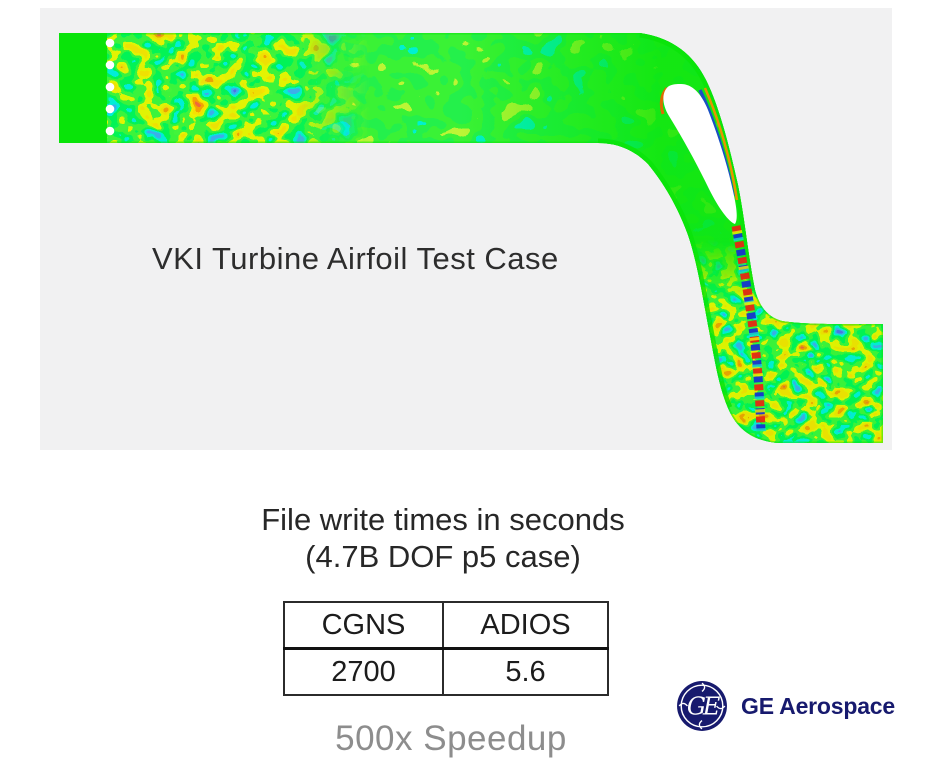 This screenshot has width=926, height=771. What do you see at coordinates (721, 144) in the screenshot?
I see `airfoil-suction-side-streak-orange` at bounding box center [721, 144].